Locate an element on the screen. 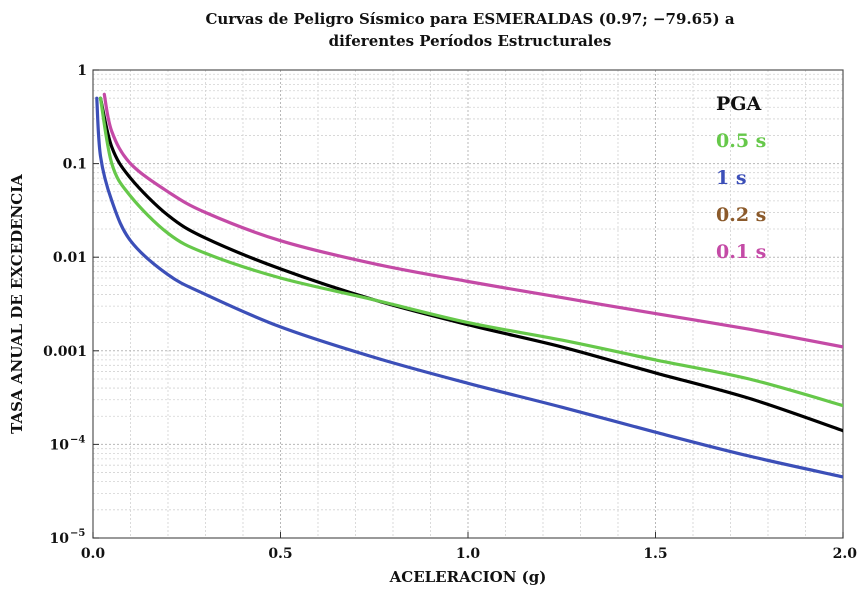 Image resolution: width=863 pixels, height=593 pixels. x-tick-label: 1.5 is located at coordinates (655, 554).